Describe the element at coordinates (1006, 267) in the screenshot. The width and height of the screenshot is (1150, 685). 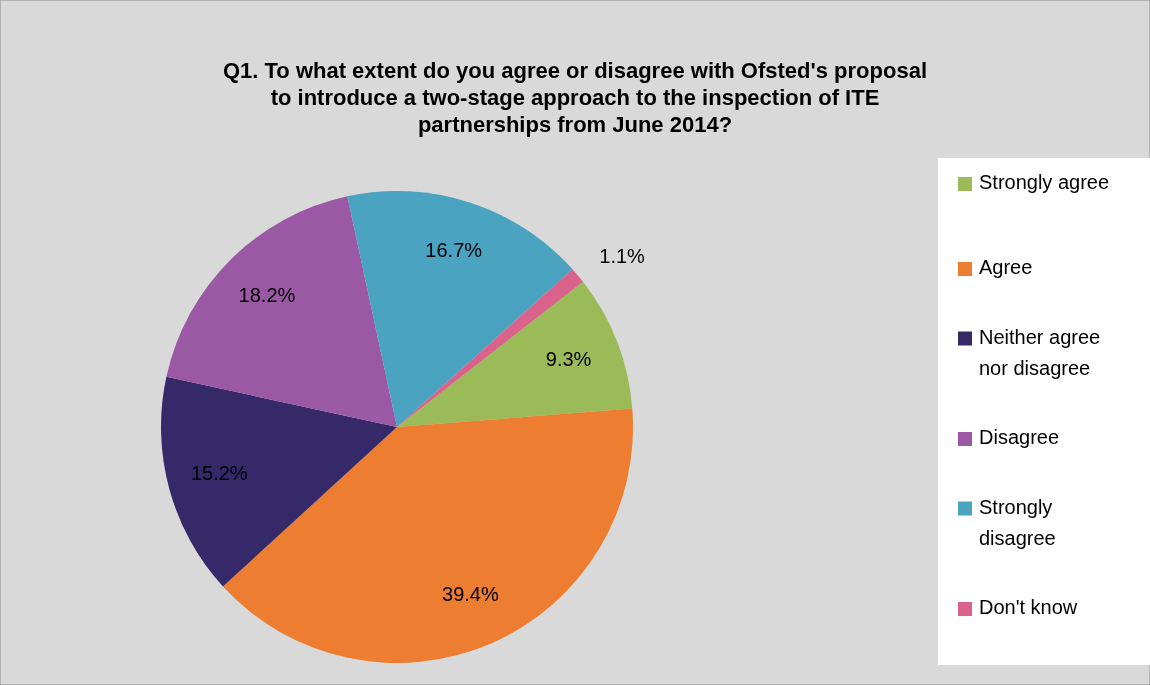
I see `legend-label: Agree` at that location.